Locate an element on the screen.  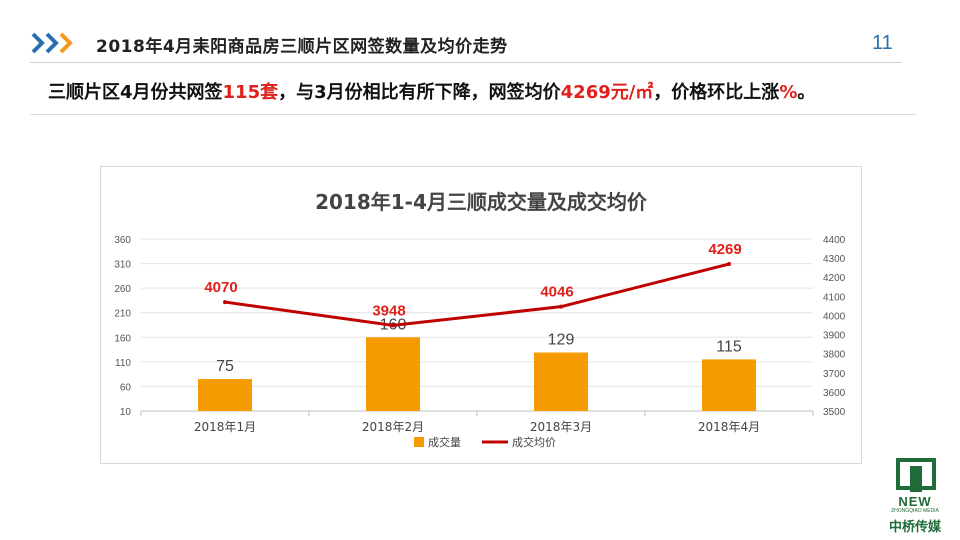
page-title: 2018年4月耒阳商品房三顺片区网签数量及均价走势 is located at coordinates (302, 47).